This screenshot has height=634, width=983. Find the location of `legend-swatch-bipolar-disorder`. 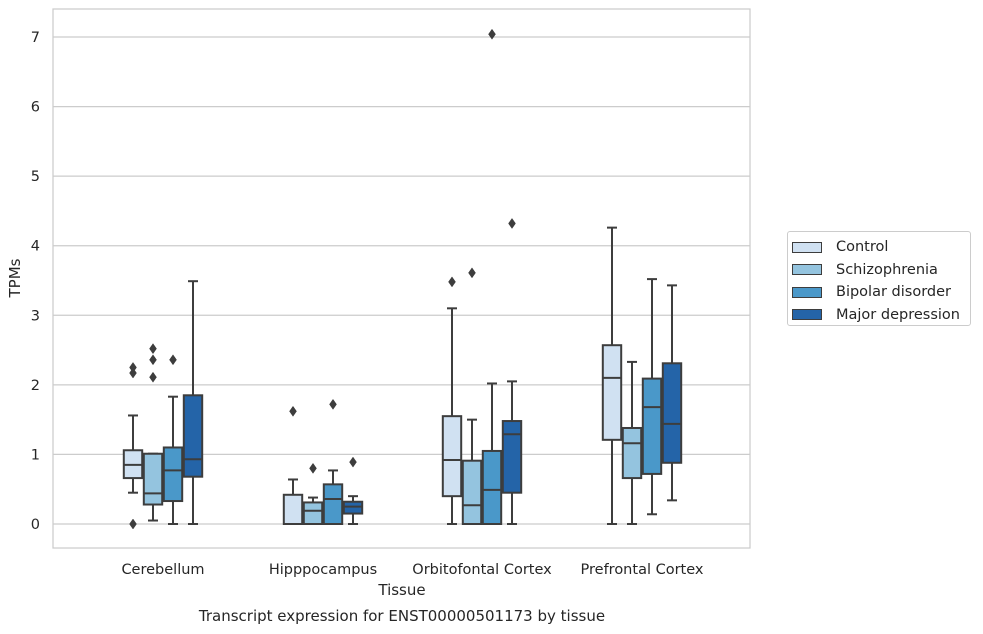

legend-swatch-bipolar-disorder is located at coordinates (807, 292).